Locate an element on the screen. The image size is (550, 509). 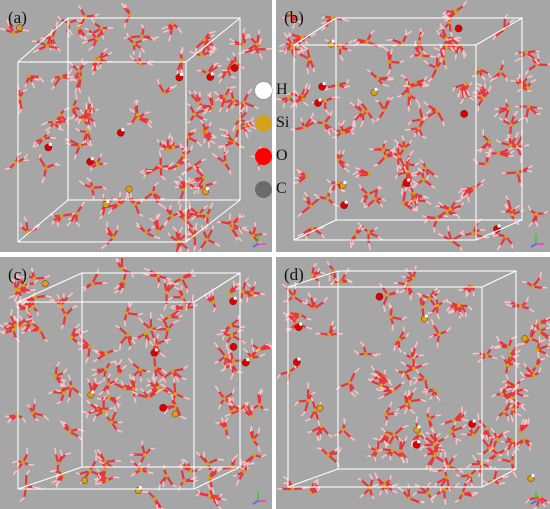
carbon-dot-icon is located at coordinates (263, 189).